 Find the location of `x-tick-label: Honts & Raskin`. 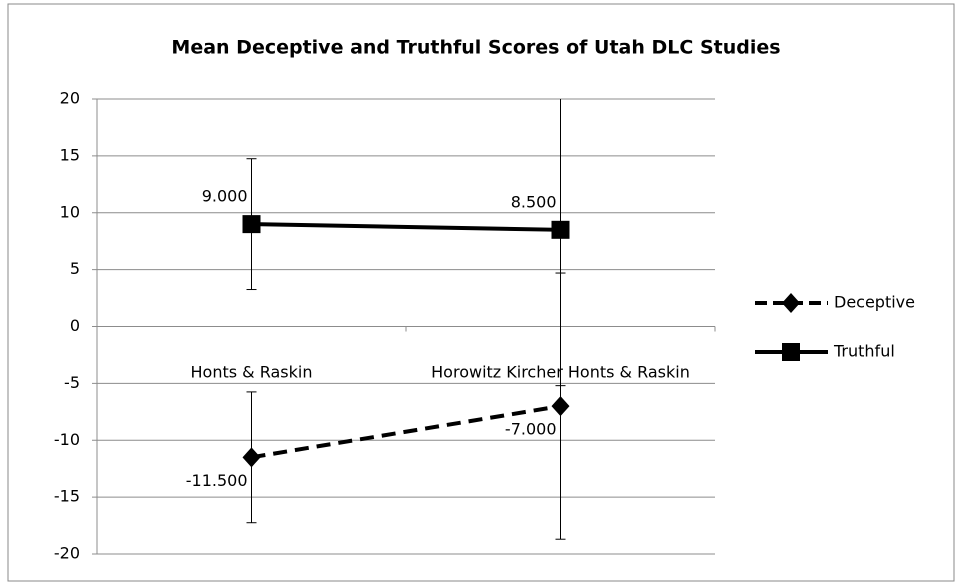

x-tick-label: Honts & Raskin is located at coordinates (252, 371).